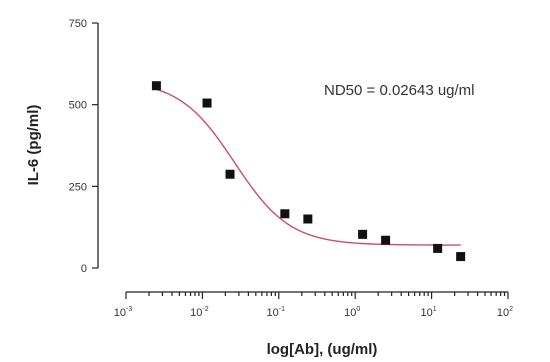 The height and width of the screenshot is (362, 550). What do you see at coordinates (313, 305) in the screenshot?
I see `x-axis-ticks: 10⁻³ 10⁻² 10⁻¹ 10⁰ 10¹ 10²` at bounding box center [313, 305].